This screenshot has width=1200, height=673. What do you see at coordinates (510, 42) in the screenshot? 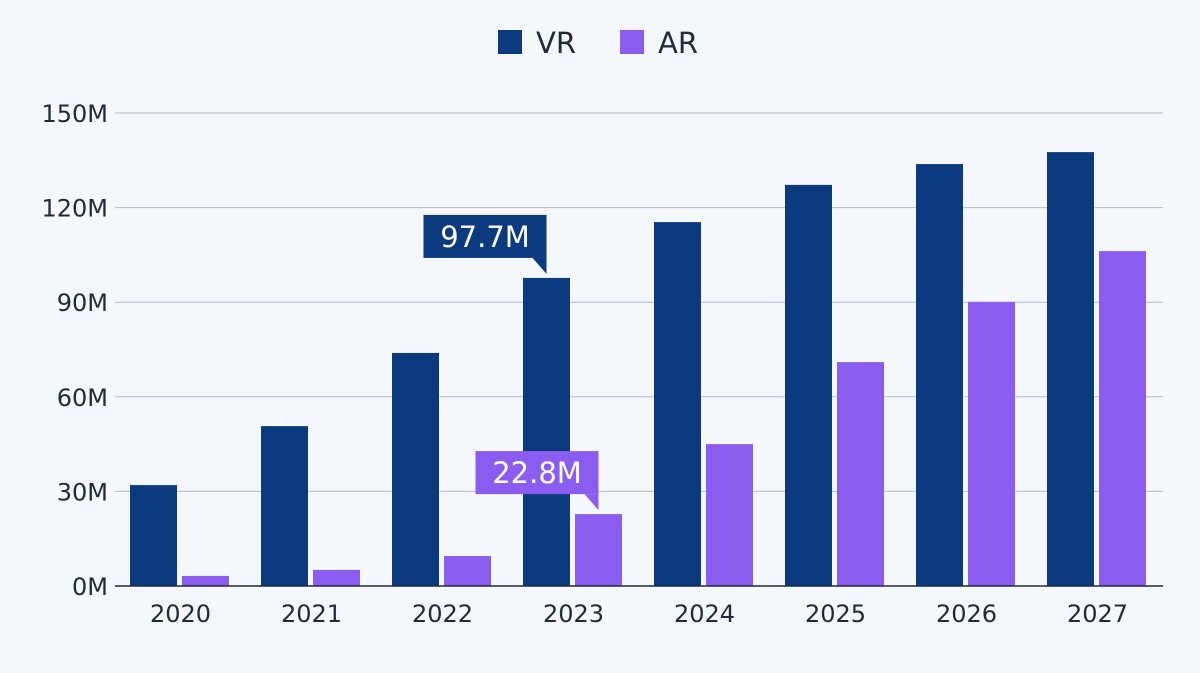
I see `legend-swatch-vr` at bounding box center [510, 42].